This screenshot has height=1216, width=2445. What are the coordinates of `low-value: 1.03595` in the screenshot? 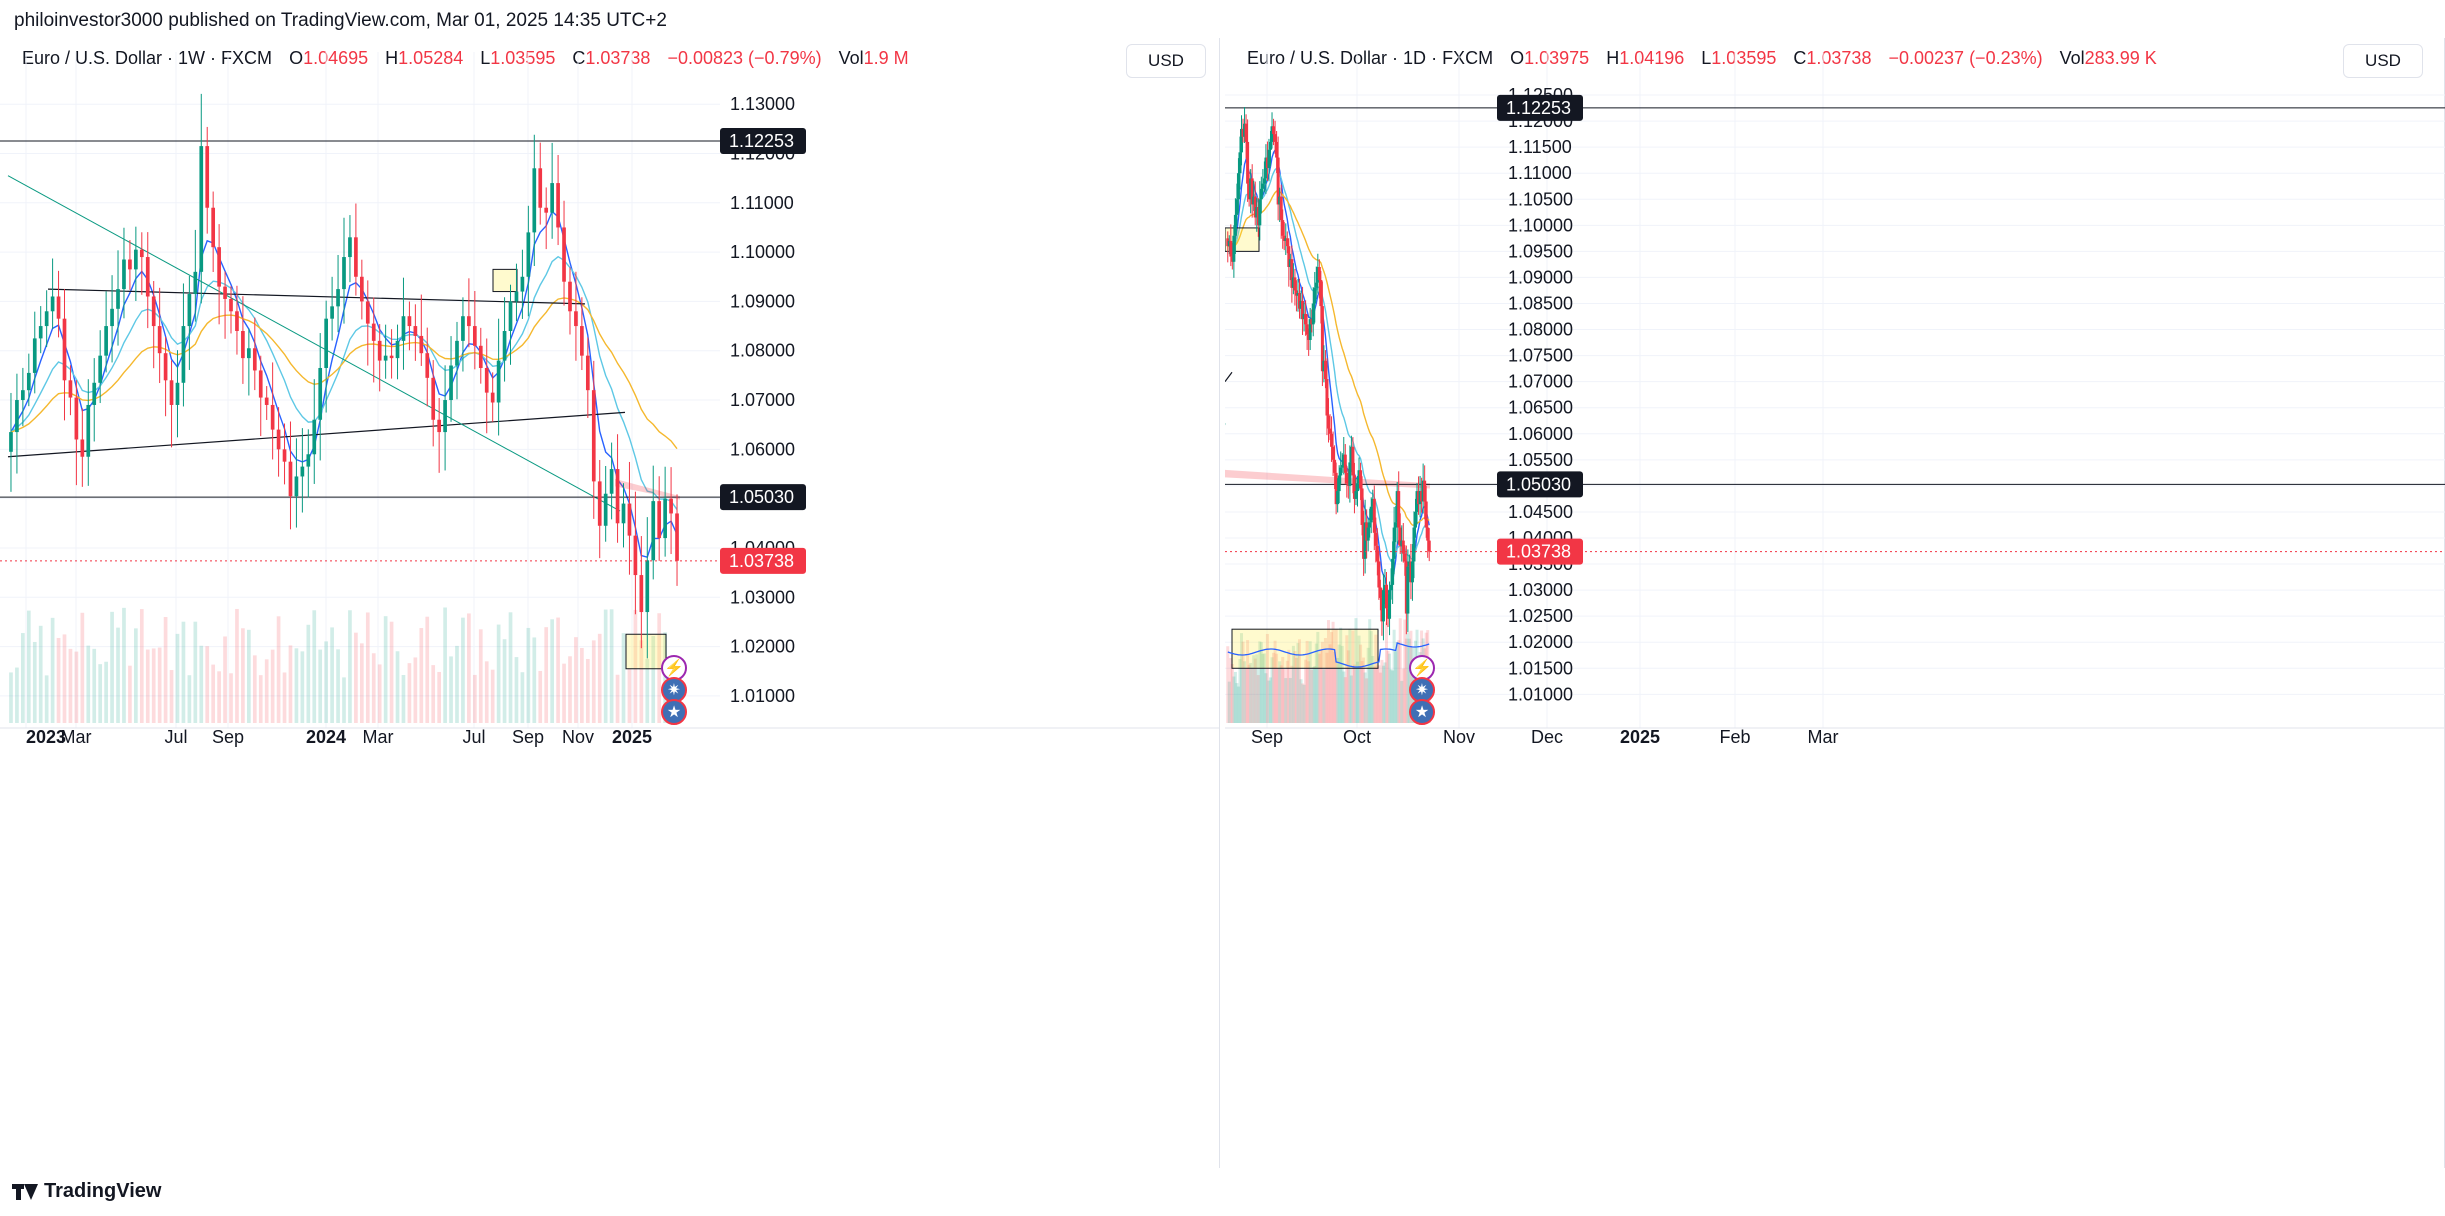 It's located at (1744, 58).